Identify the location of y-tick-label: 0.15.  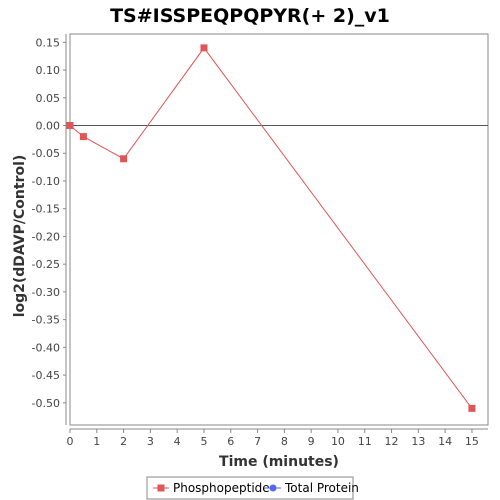
(48, 42).